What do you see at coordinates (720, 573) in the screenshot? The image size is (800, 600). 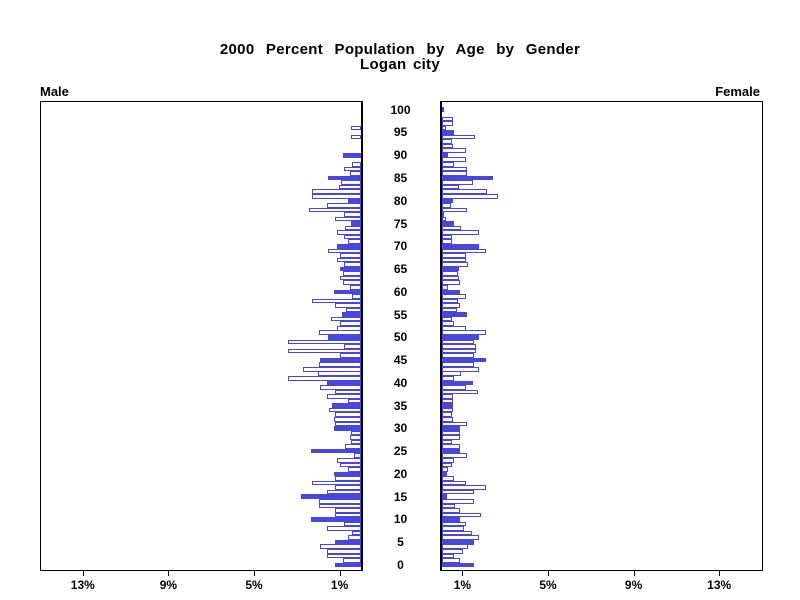 I see `female-pct-tick-13-mark` at bounding box center [720, 573].